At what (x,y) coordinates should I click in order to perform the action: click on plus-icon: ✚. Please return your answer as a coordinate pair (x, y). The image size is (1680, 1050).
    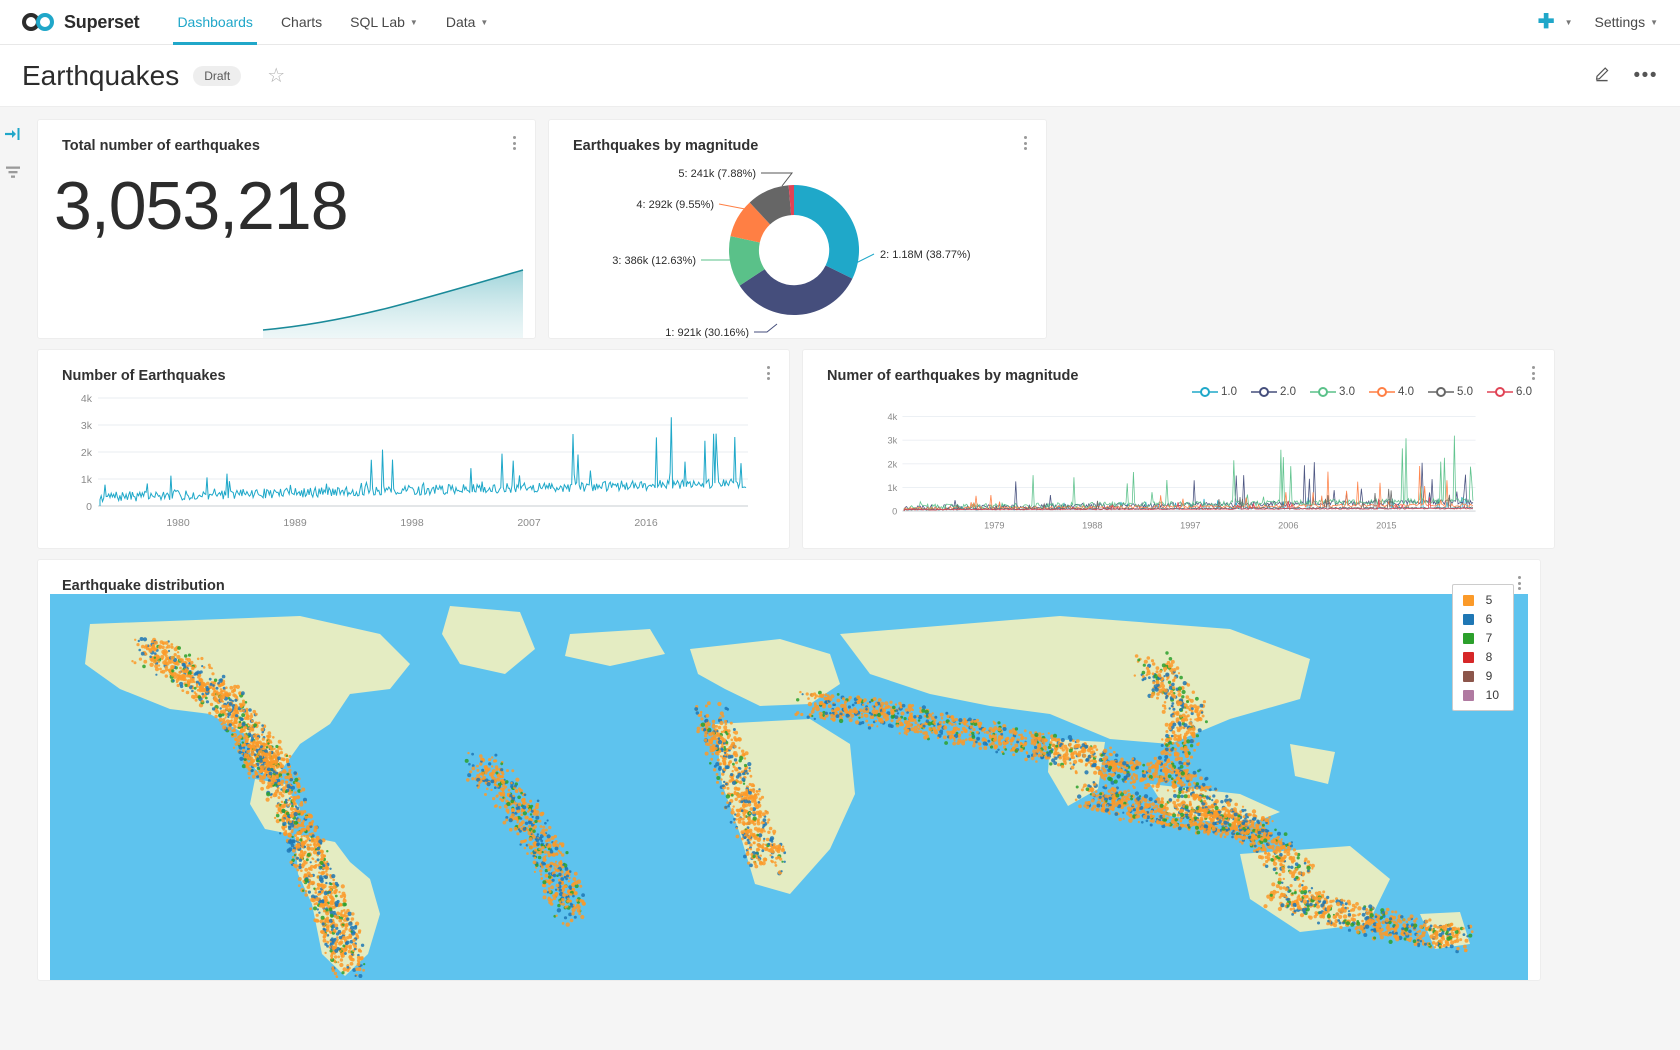
    Looking at the image, I should click on (1546, 22).